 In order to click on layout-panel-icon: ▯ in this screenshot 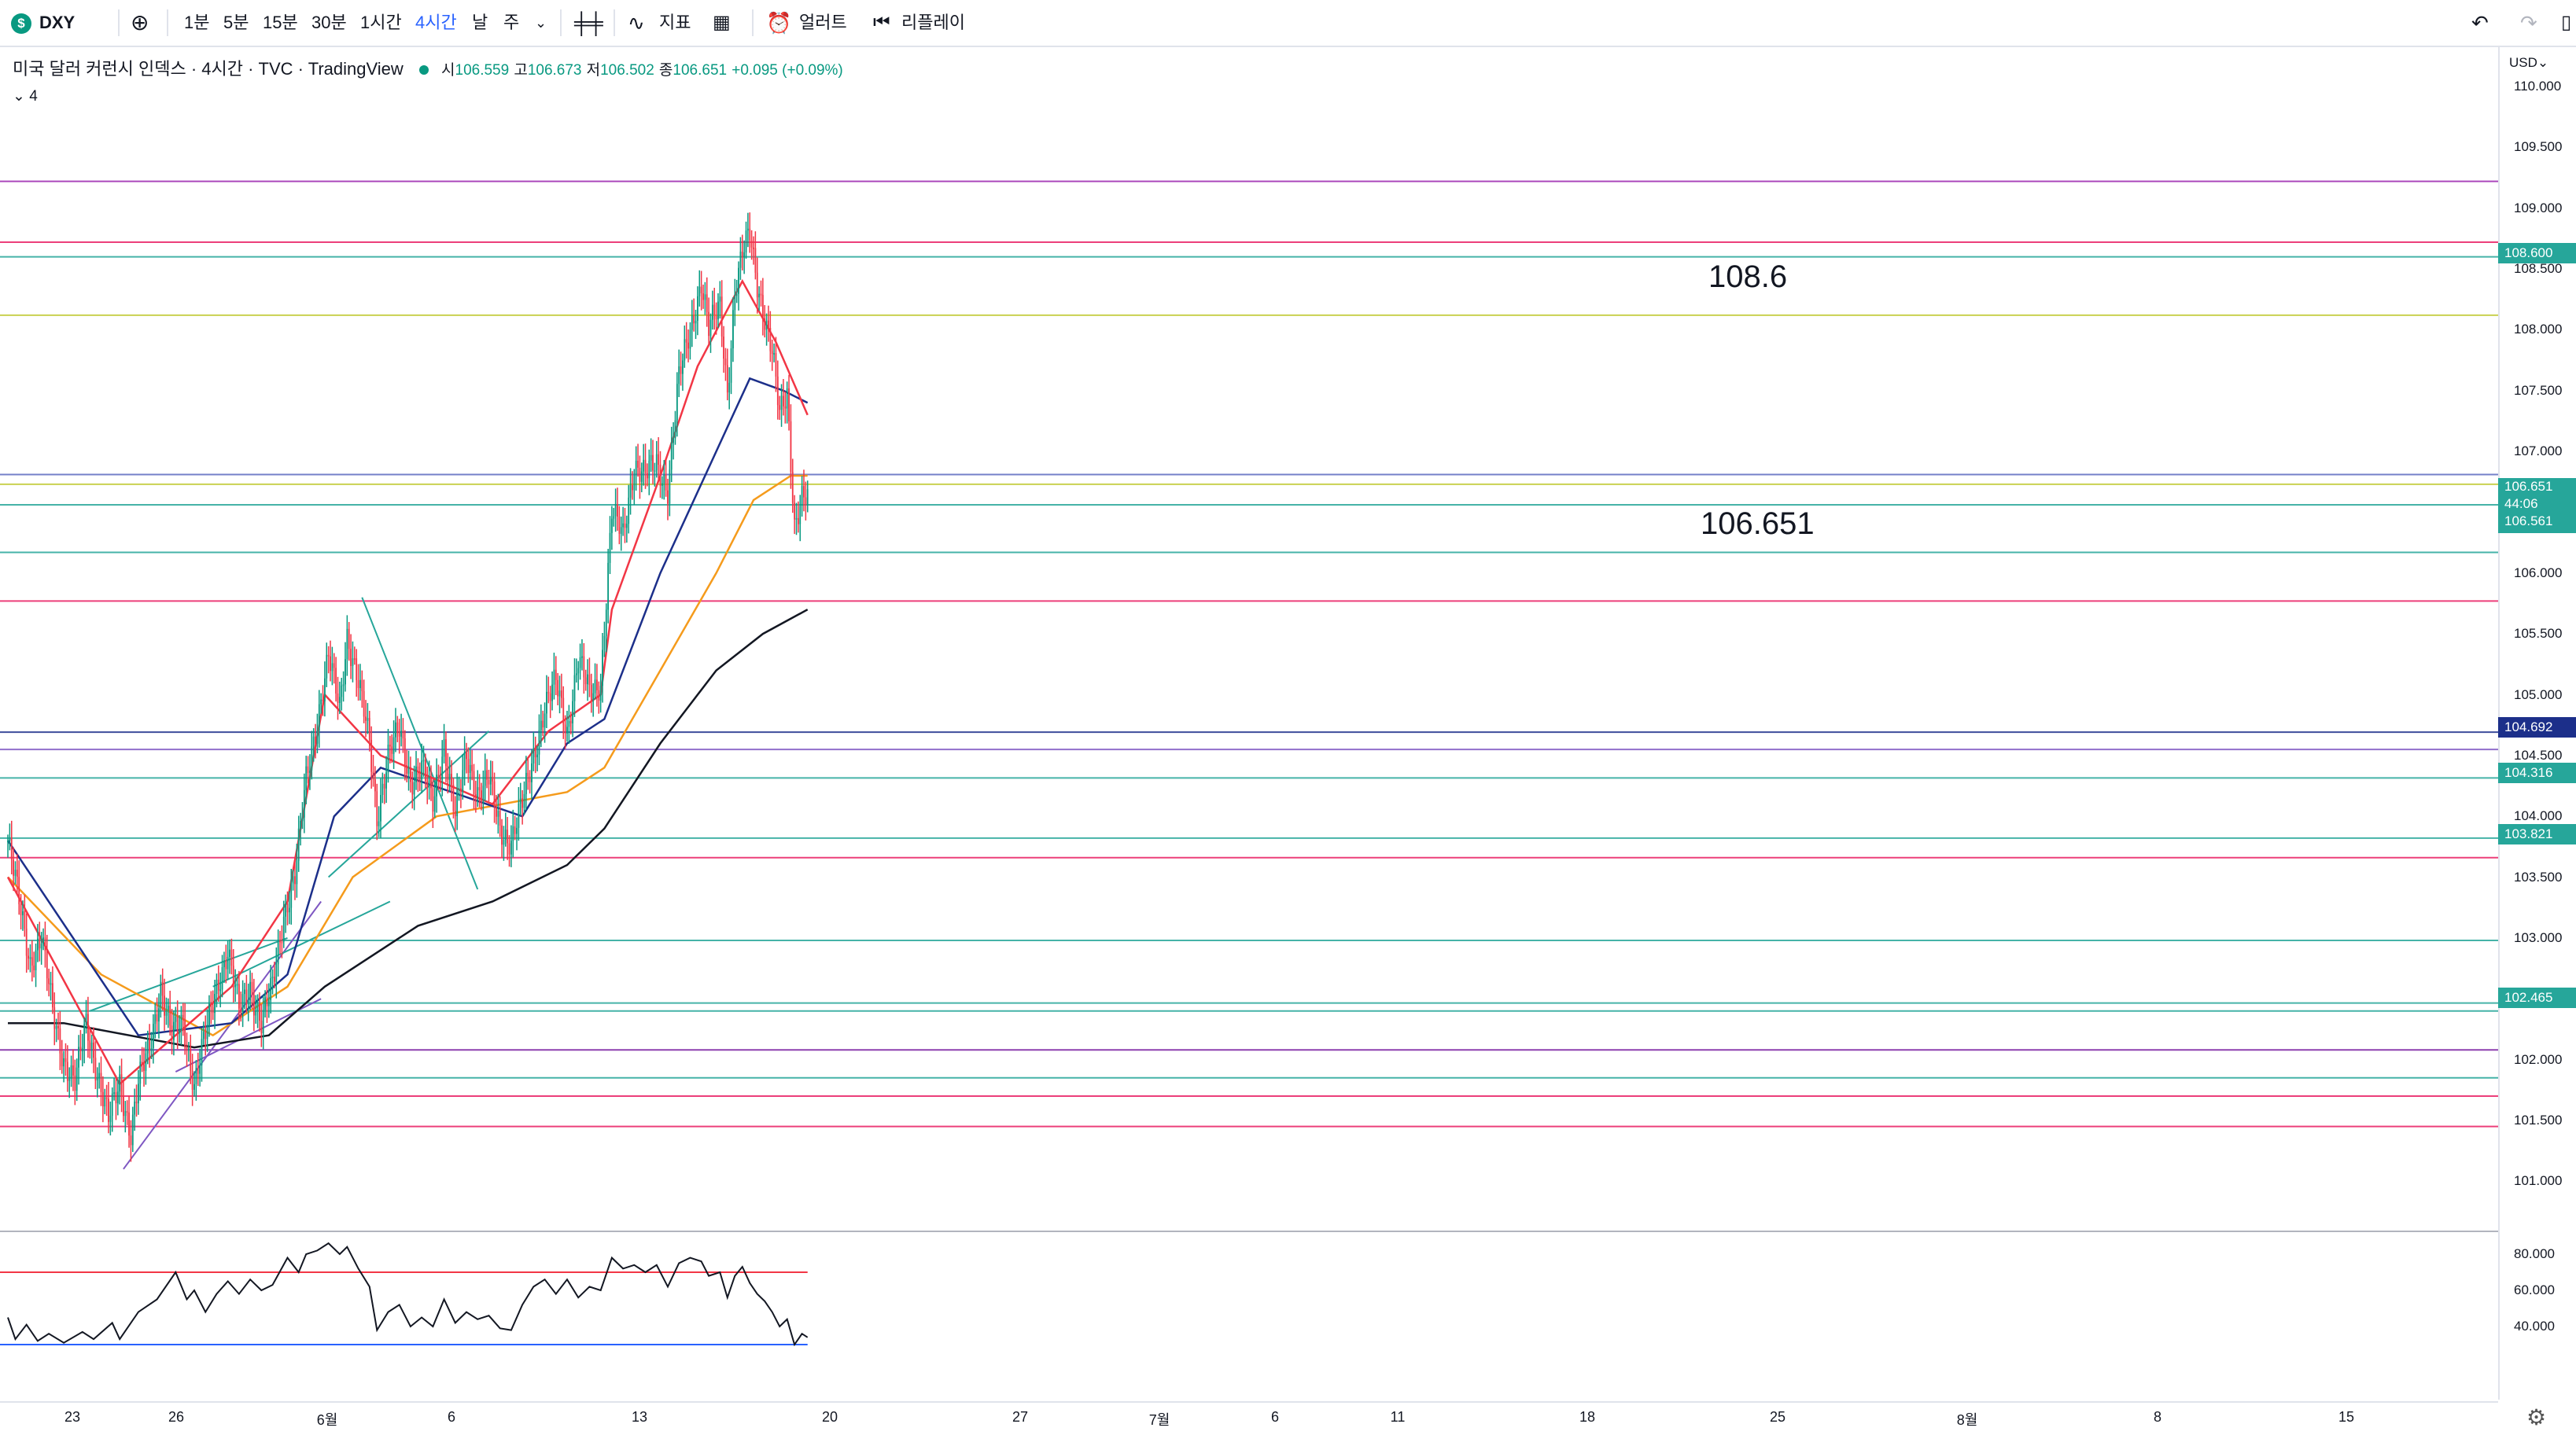, I will do `click(2566, 22)`.